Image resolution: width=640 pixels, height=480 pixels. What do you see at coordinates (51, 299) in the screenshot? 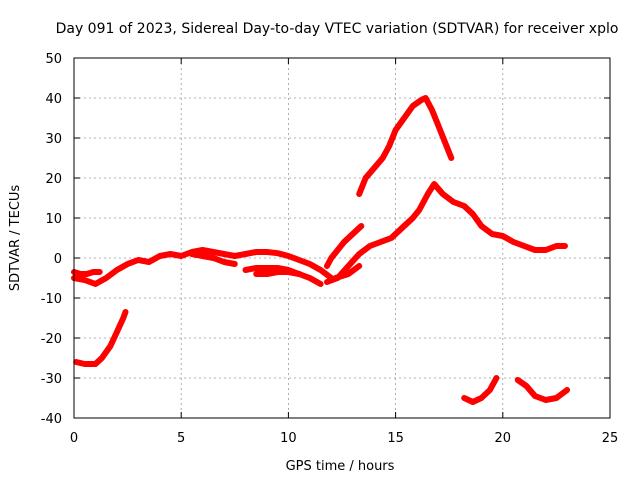
I see `y-tick-label: -10` at bounding box center [51, 299].